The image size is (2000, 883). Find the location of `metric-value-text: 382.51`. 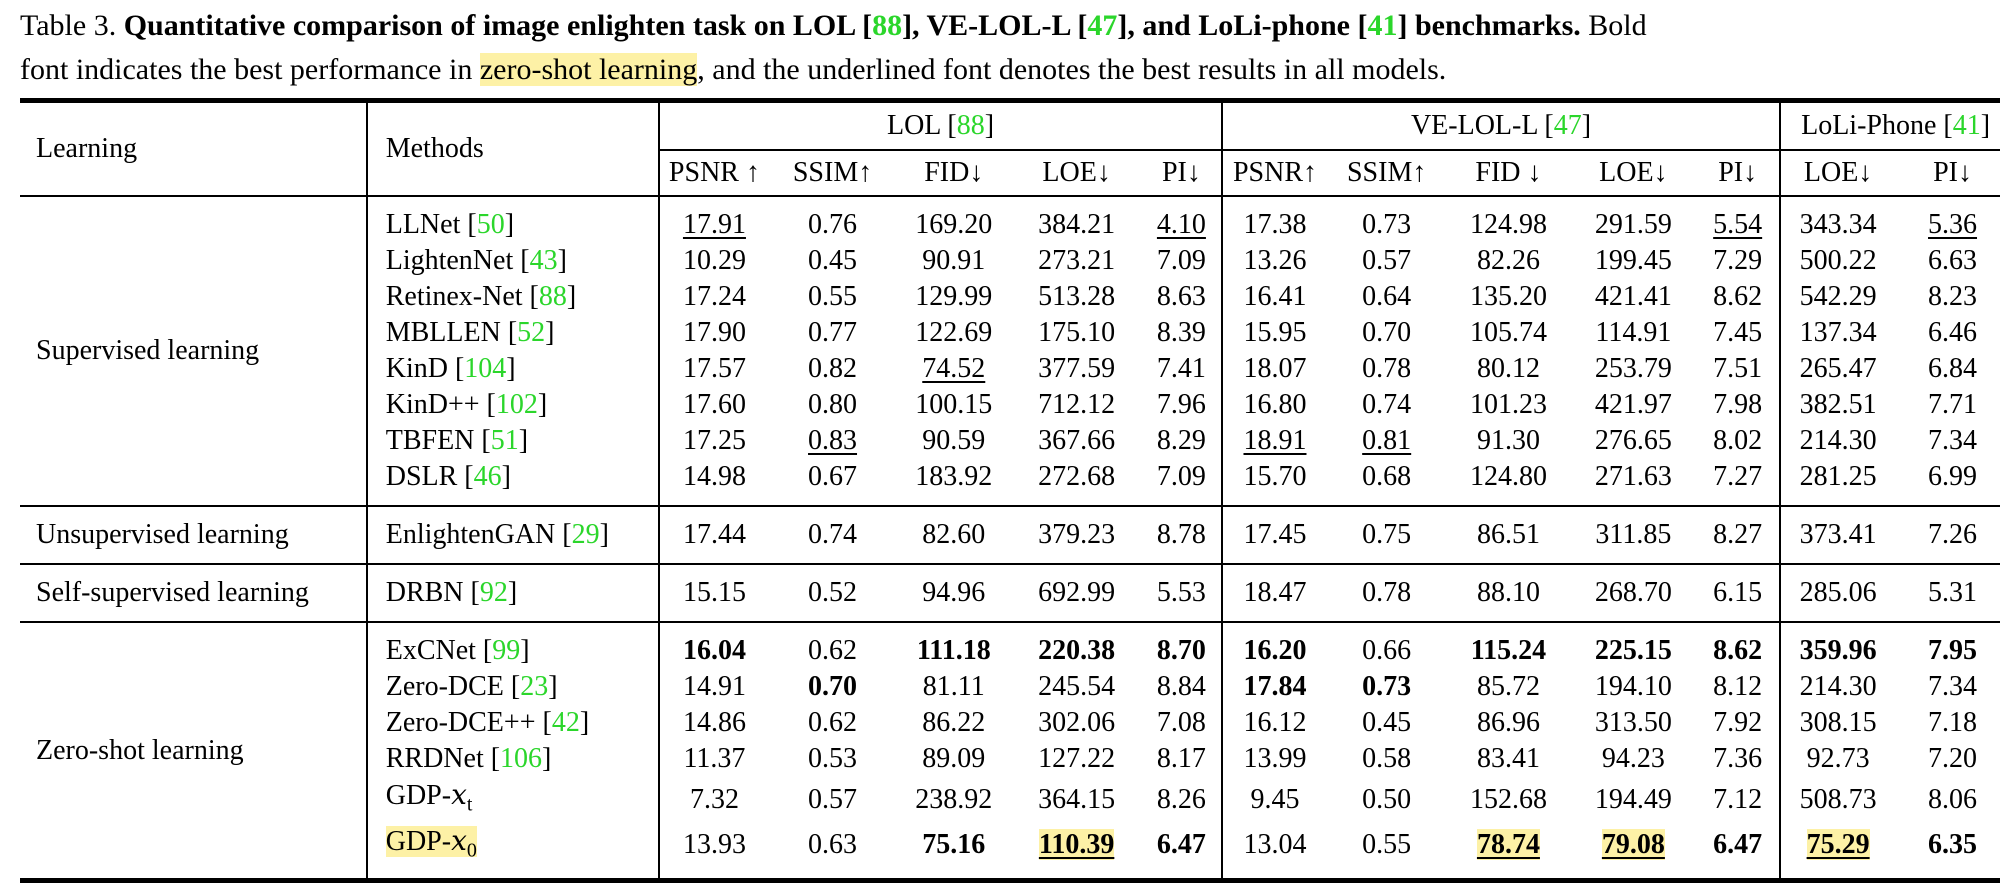

metric-value-text: 382.51 is located at coordinates (1838, 404).